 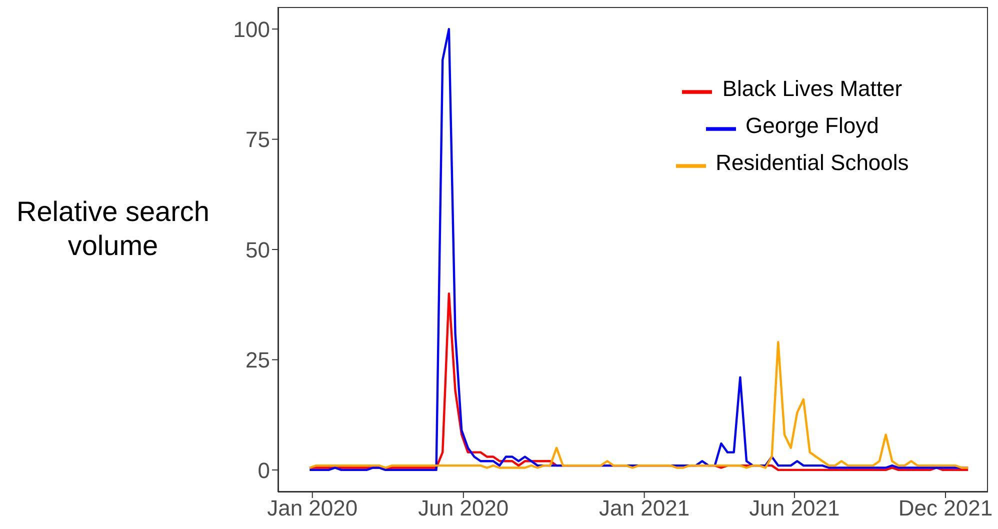 What do you see at coordinates (812, 125) in the screenshot?
I see `legend-label: George Floyd` at bounding box center [812, 125].